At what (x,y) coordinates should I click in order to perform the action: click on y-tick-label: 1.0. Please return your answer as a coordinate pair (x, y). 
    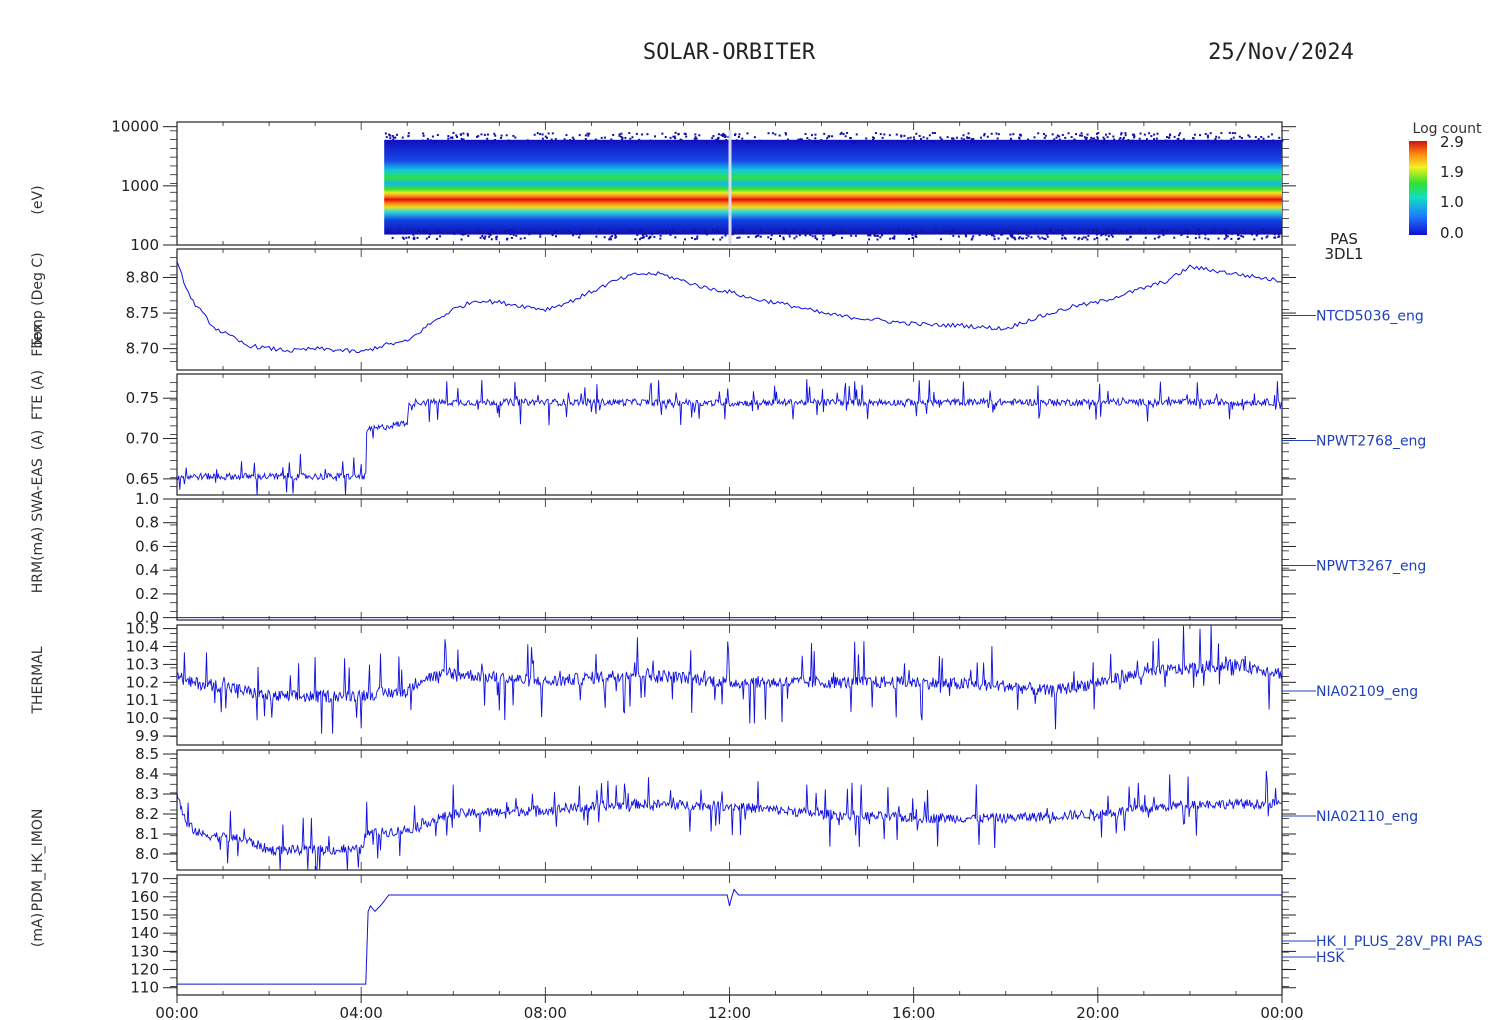
    Looking at the image, I should click on (147, 499).